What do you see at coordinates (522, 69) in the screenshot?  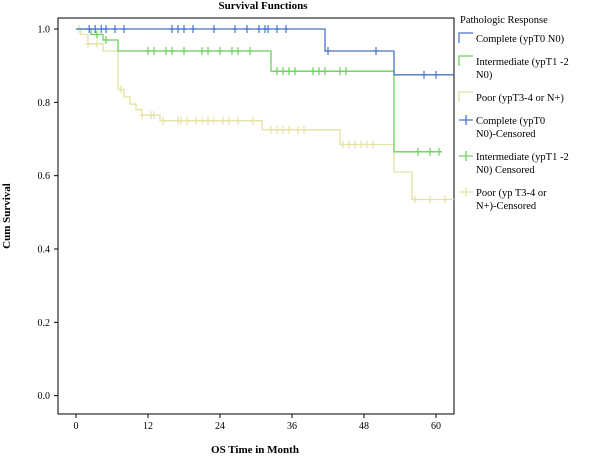 I see `legend-label: Intermediate (ypT1 -2 N0)` at bounding box center [522, 69].